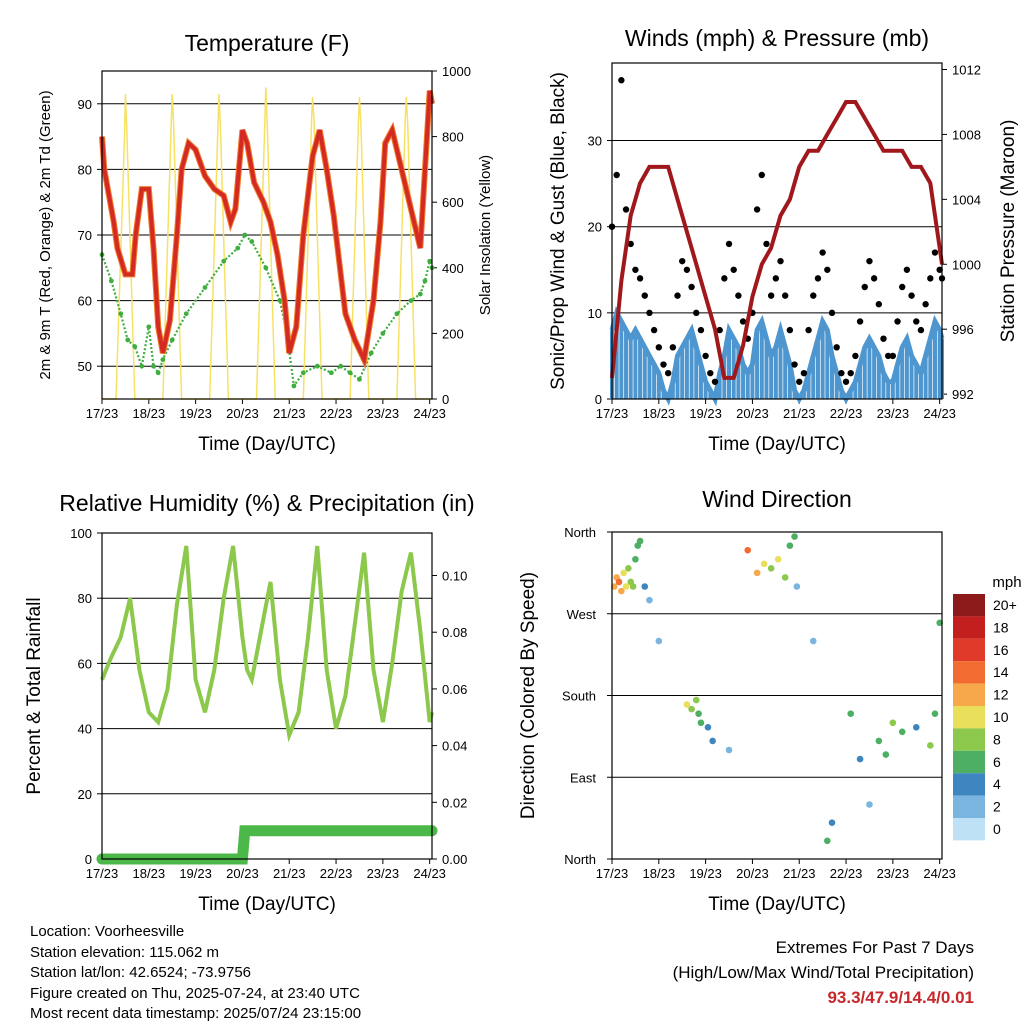 This screenshot has width=1024, height=1025. I want to click on rh-line, so click(267, 644).